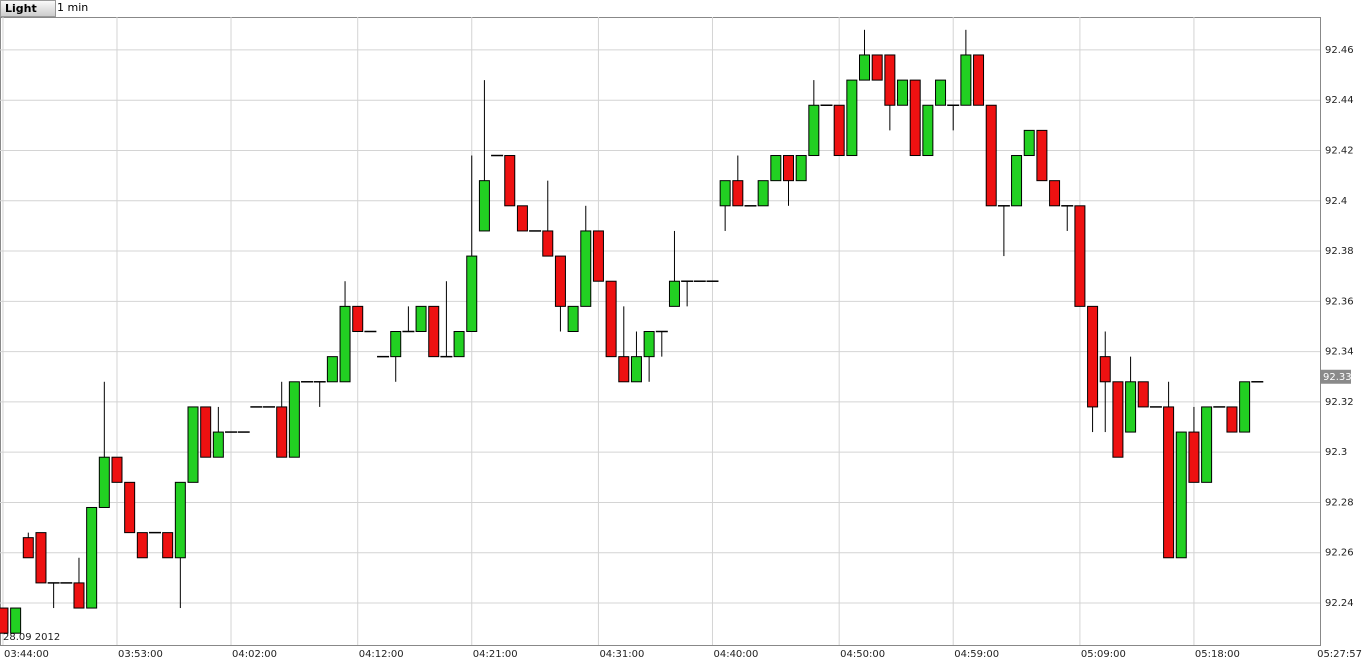 The width and height of the screenshot is (1364, 662). What do you see at coordinates (1336, 201) in the screenshot?
I see `y-tick-label: 92.4` at bounding box center [1336, 201].